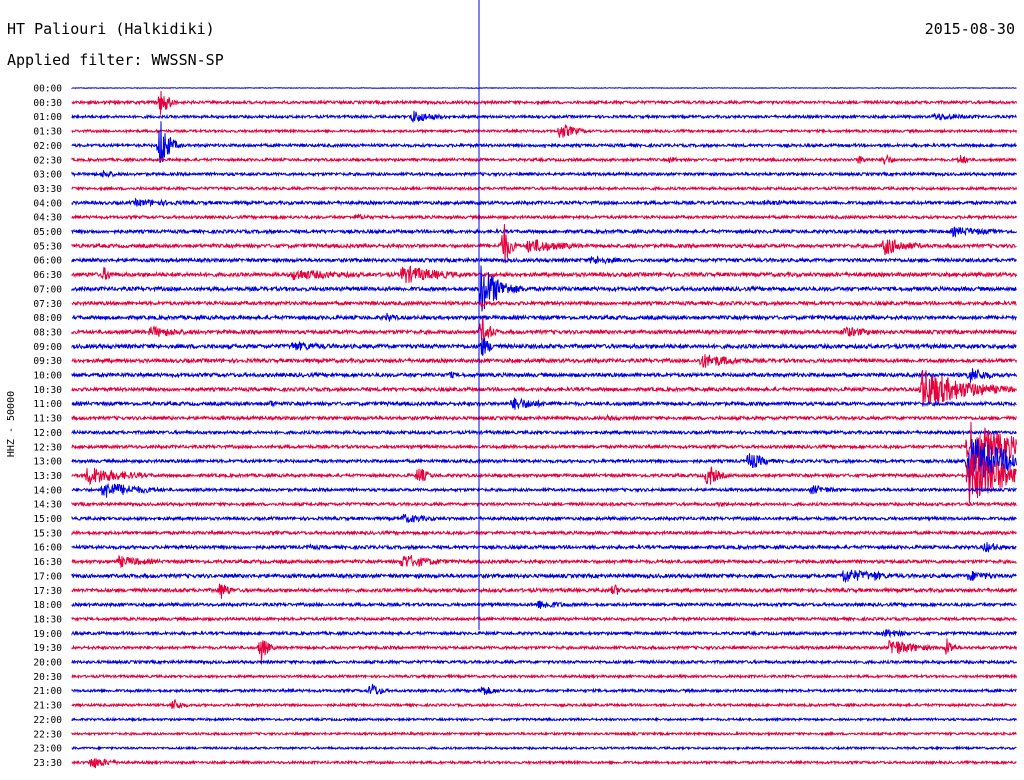  Describe the element at coordinates (47, 663) in the screenshot. I see `row-time-label: 20:00` at that location.